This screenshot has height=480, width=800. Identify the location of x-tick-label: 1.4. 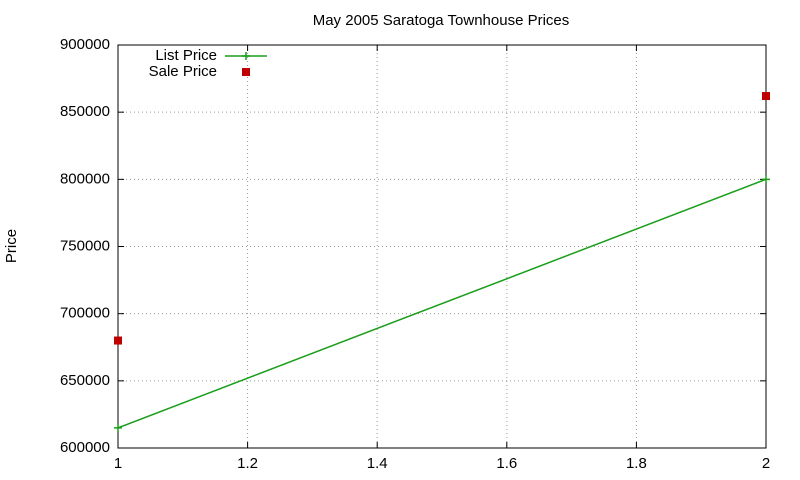
(377, 463).